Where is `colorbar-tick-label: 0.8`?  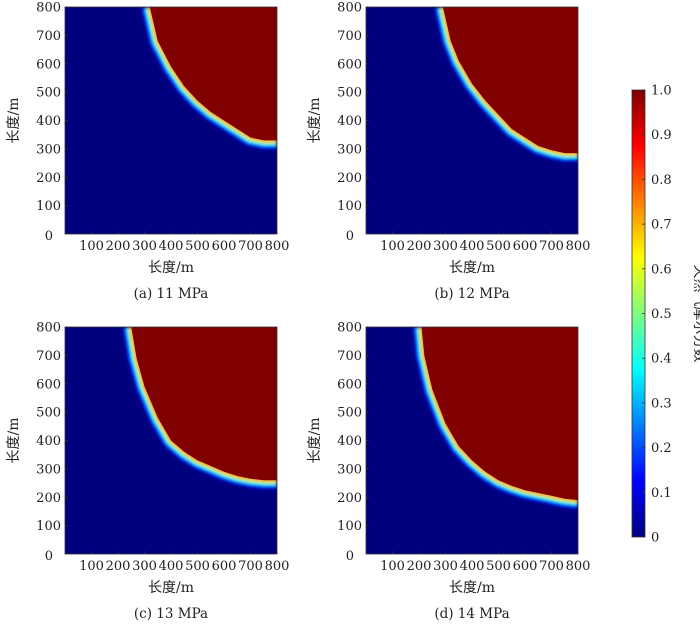 colorbar-tick-label: 0.8 is located at coordinates (661, 180).